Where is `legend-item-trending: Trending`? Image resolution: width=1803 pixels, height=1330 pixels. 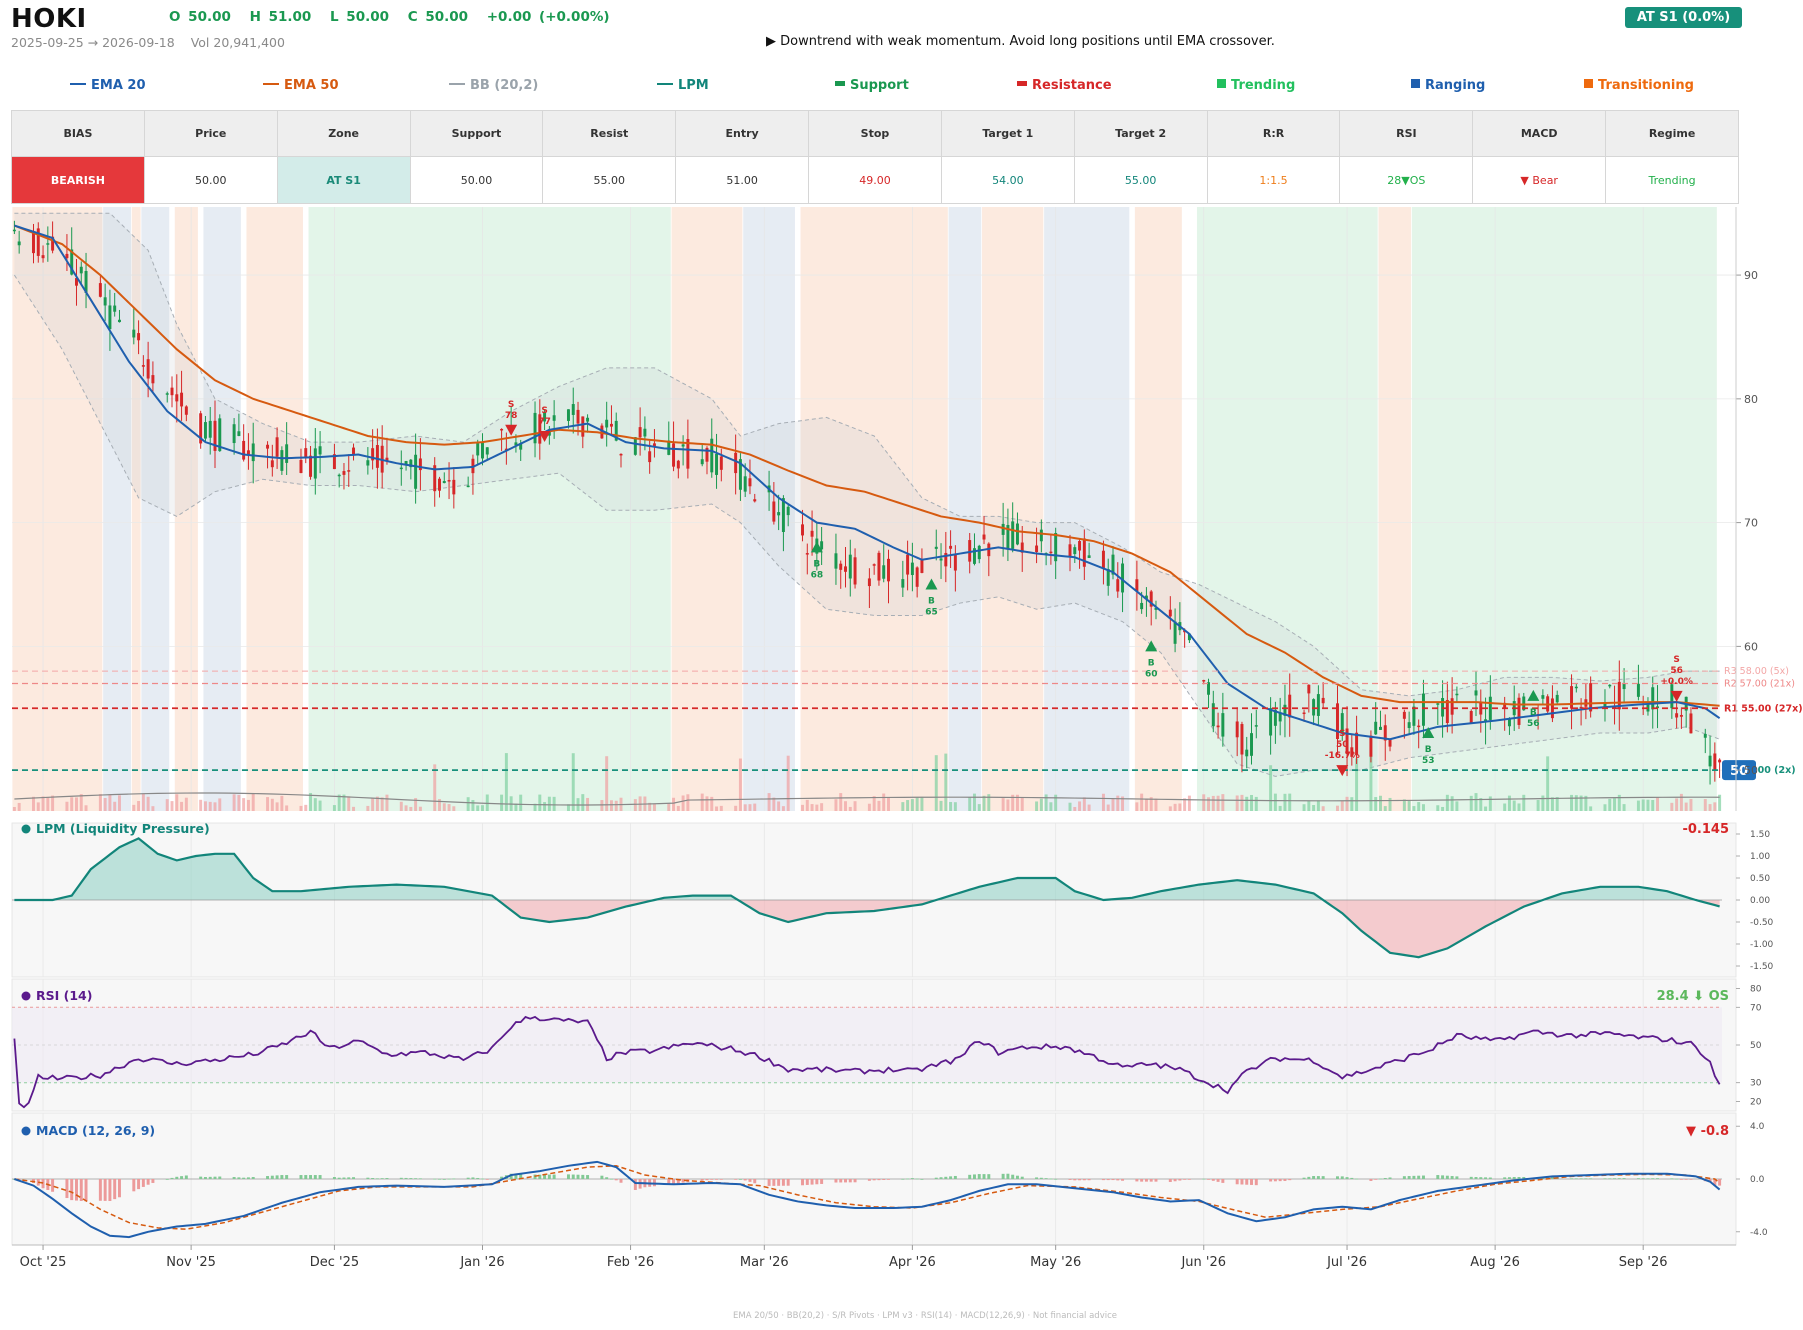
legend-item-trending: Trending is located at coordinates (1256, 85).